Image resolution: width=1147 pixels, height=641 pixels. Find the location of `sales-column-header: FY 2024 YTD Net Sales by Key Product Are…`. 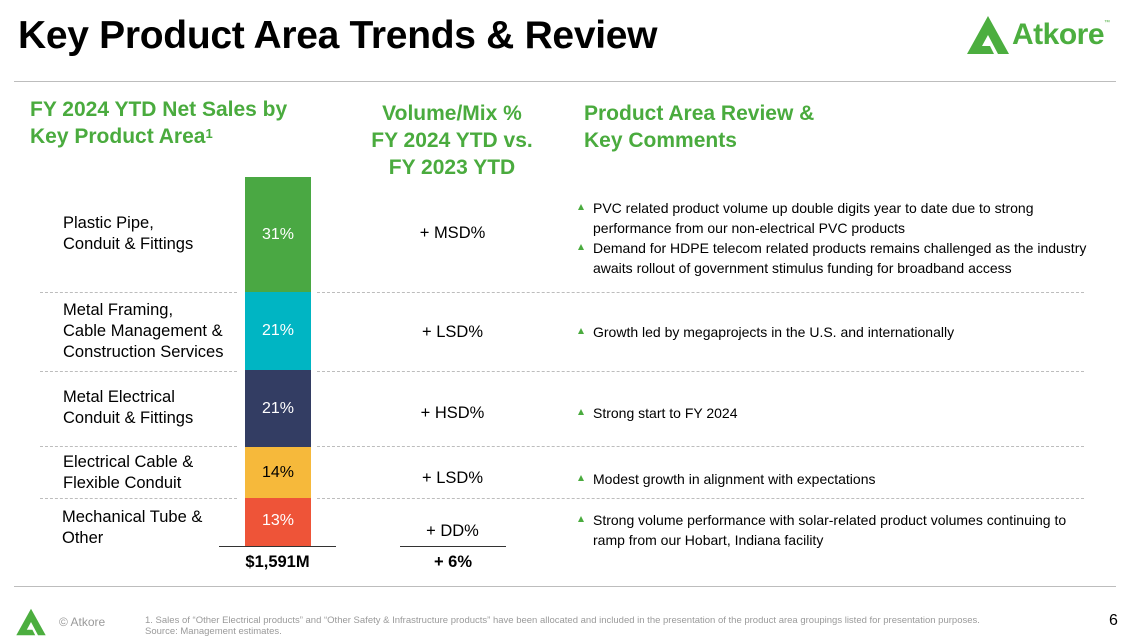

sales-column-header: FY 2024 YTD Net Sales by Key Product Are… is located at coordinates (190, 123).